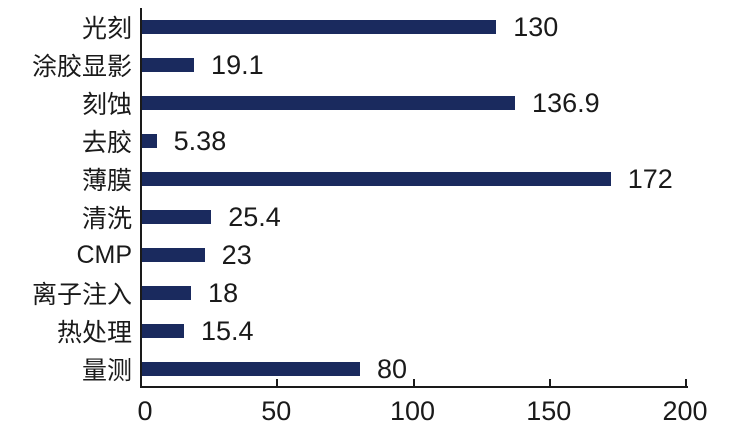 The width and height of the screenshot is (750, 441). Describe the element at coordinates (685, 411) in the screenshot. I see `x-tick-label: 200` at that location.